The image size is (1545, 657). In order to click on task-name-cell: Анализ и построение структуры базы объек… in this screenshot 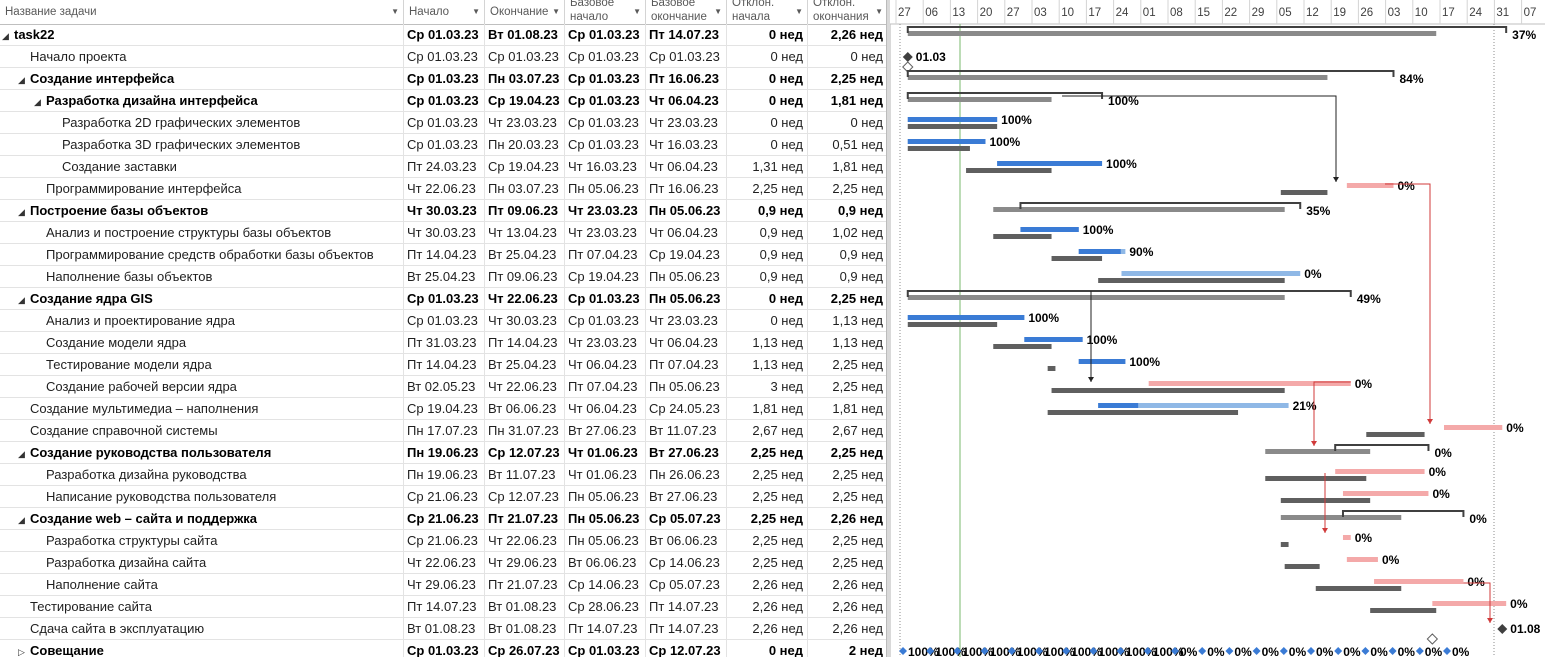, I will do `click(202, 232)`.